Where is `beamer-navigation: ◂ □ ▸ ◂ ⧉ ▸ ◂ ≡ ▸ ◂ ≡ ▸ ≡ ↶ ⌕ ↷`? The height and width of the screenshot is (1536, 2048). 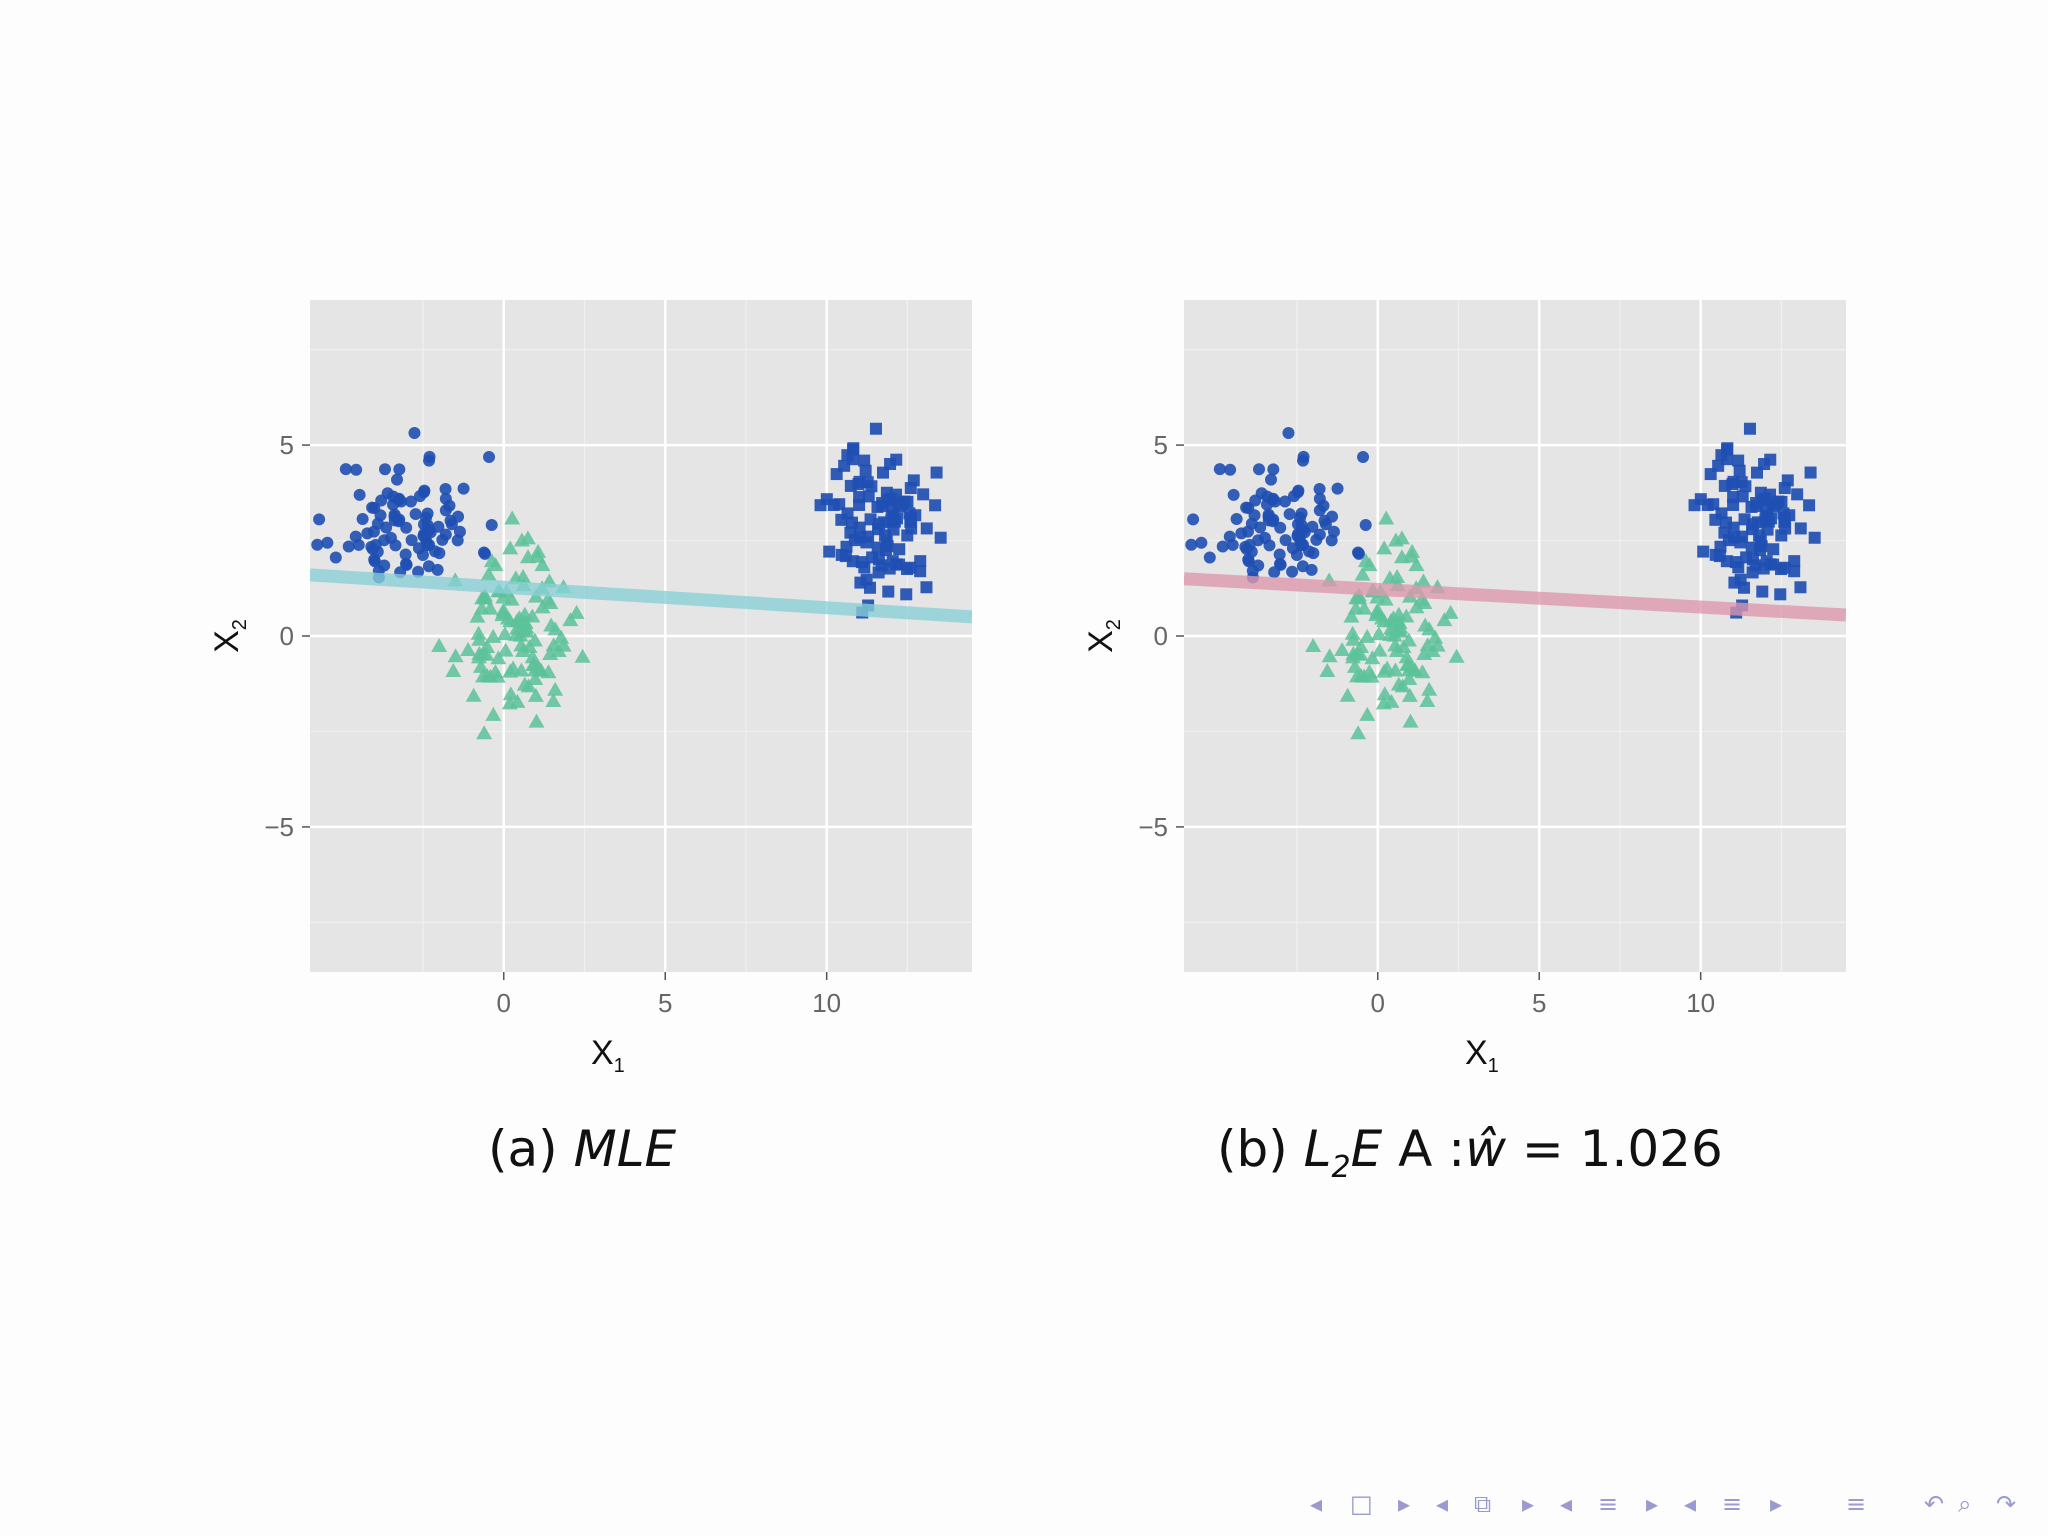 beamer-navigation: ◂ □ ▸ ◂ ⧉ ▸ ◂ ≡ ▸ ◂ ≡ ▸ ≡ ↶ ⌕ ↷ is located at coordinates (1675, 1505).